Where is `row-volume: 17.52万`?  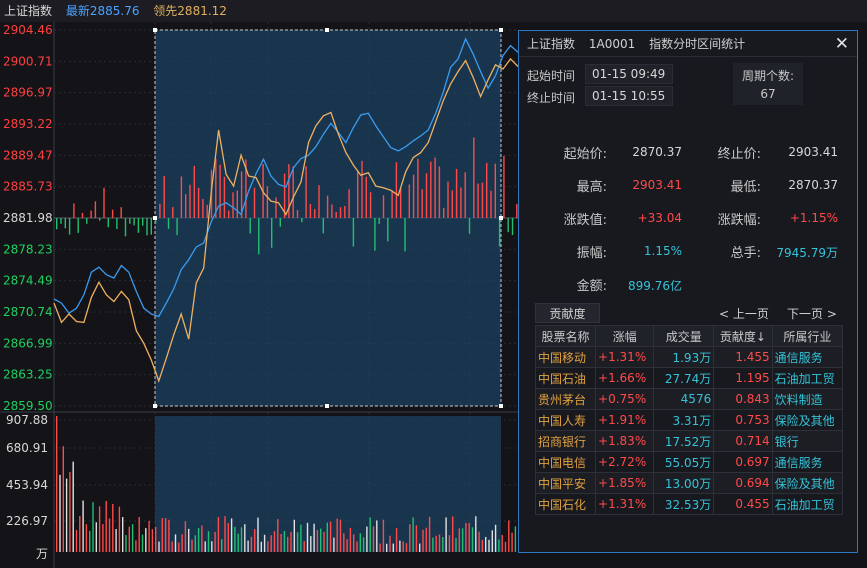
row-volume: 17.52万 is located at coordinates (684, 441).